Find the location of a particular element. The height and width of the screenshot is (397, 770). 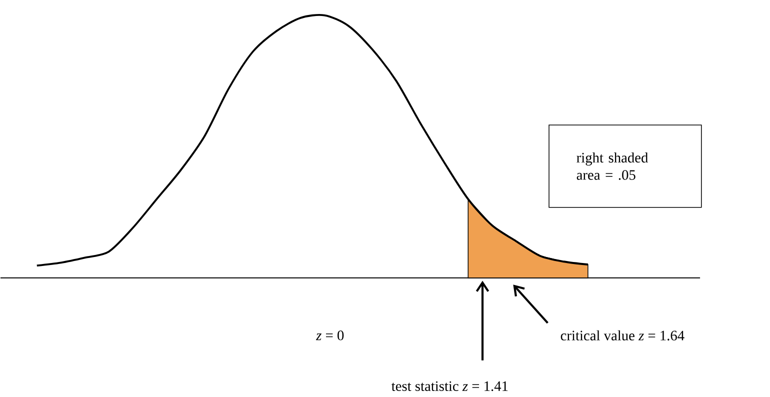

text: z = 0 is located at coordinates (330, 335).